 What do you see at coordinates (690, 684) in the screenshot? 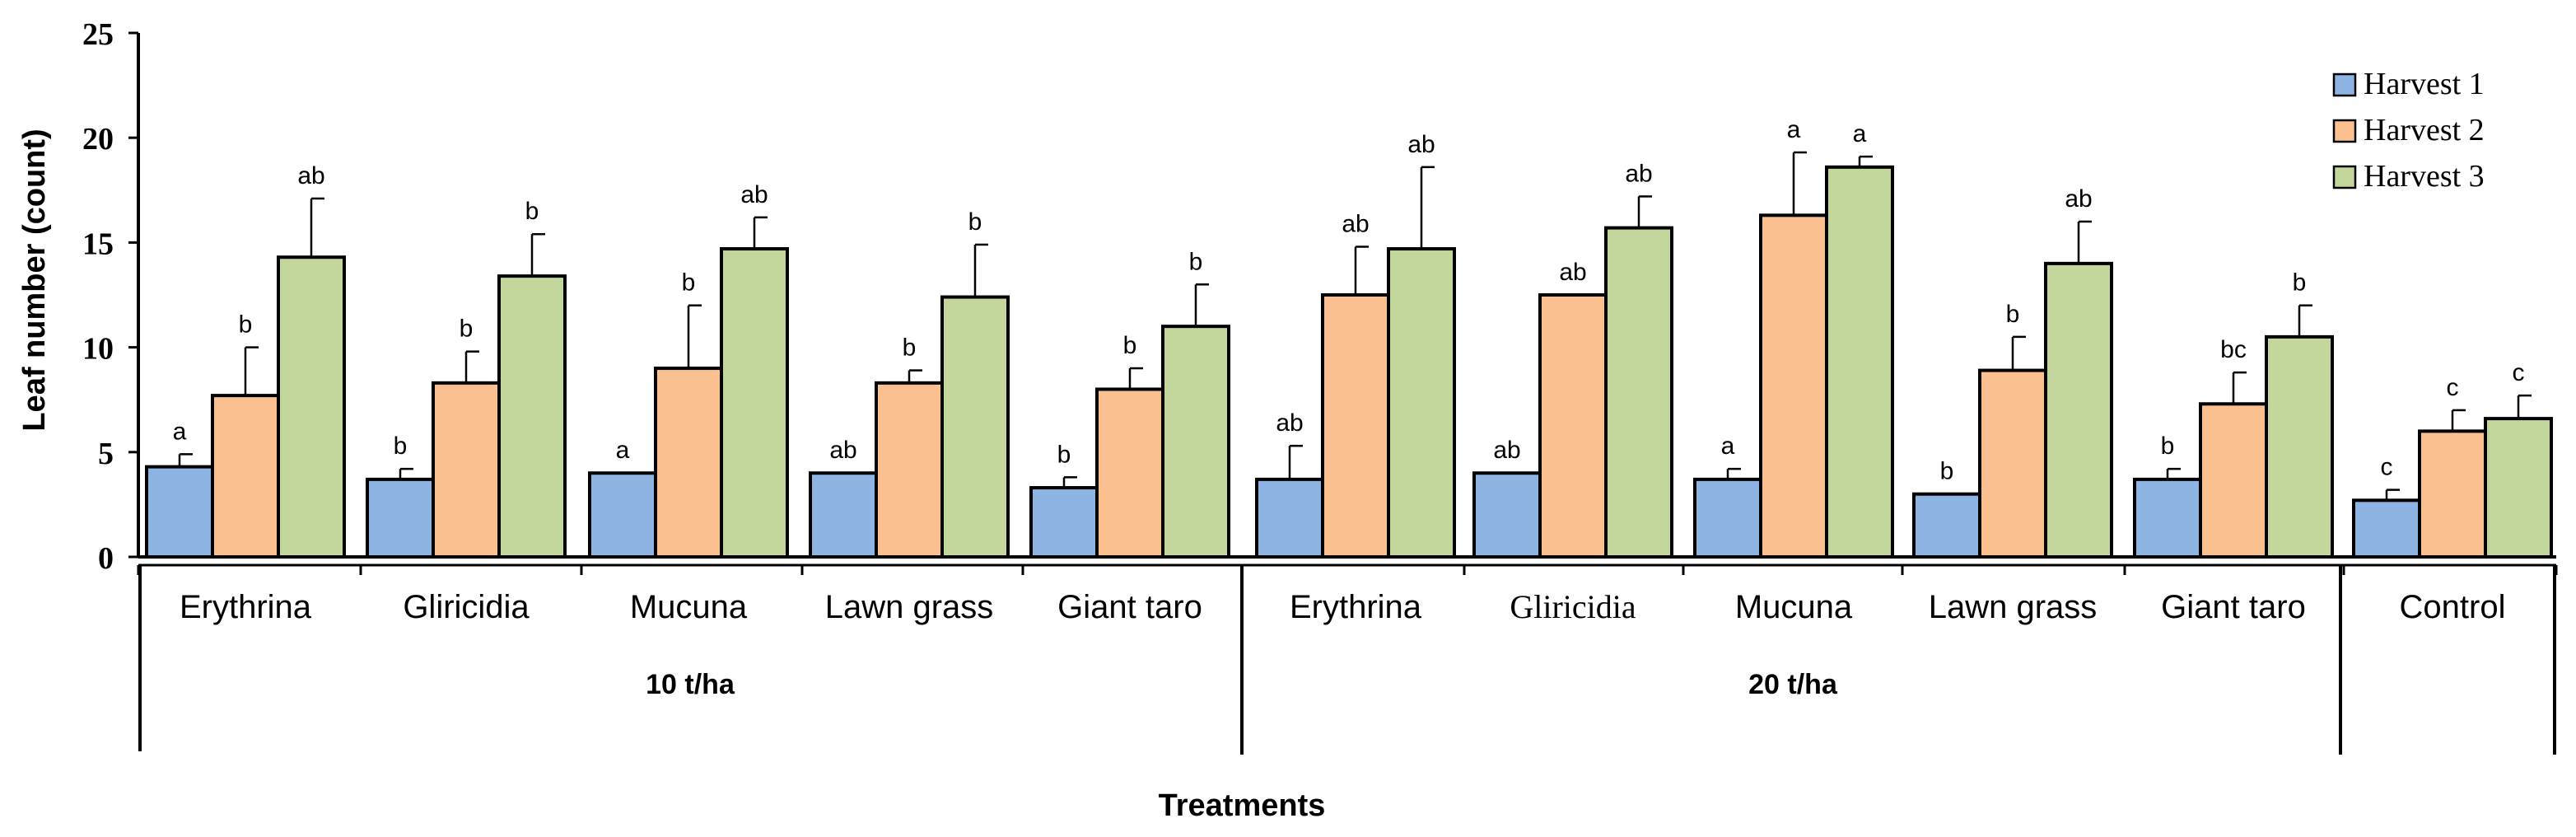
I see `group-label: 10 t/ha` at bounding box center [690, 684].